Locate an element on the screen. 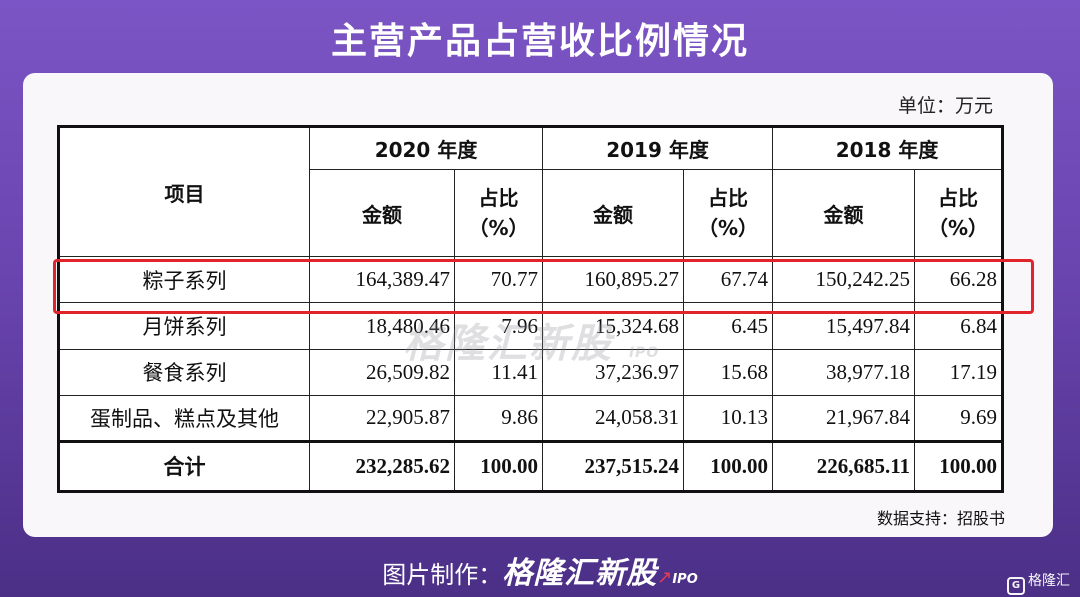 Image resolution: width=1080 pixels, height=597 pixels. pct-cell: 10.13 is located at coordinates (728, 418).